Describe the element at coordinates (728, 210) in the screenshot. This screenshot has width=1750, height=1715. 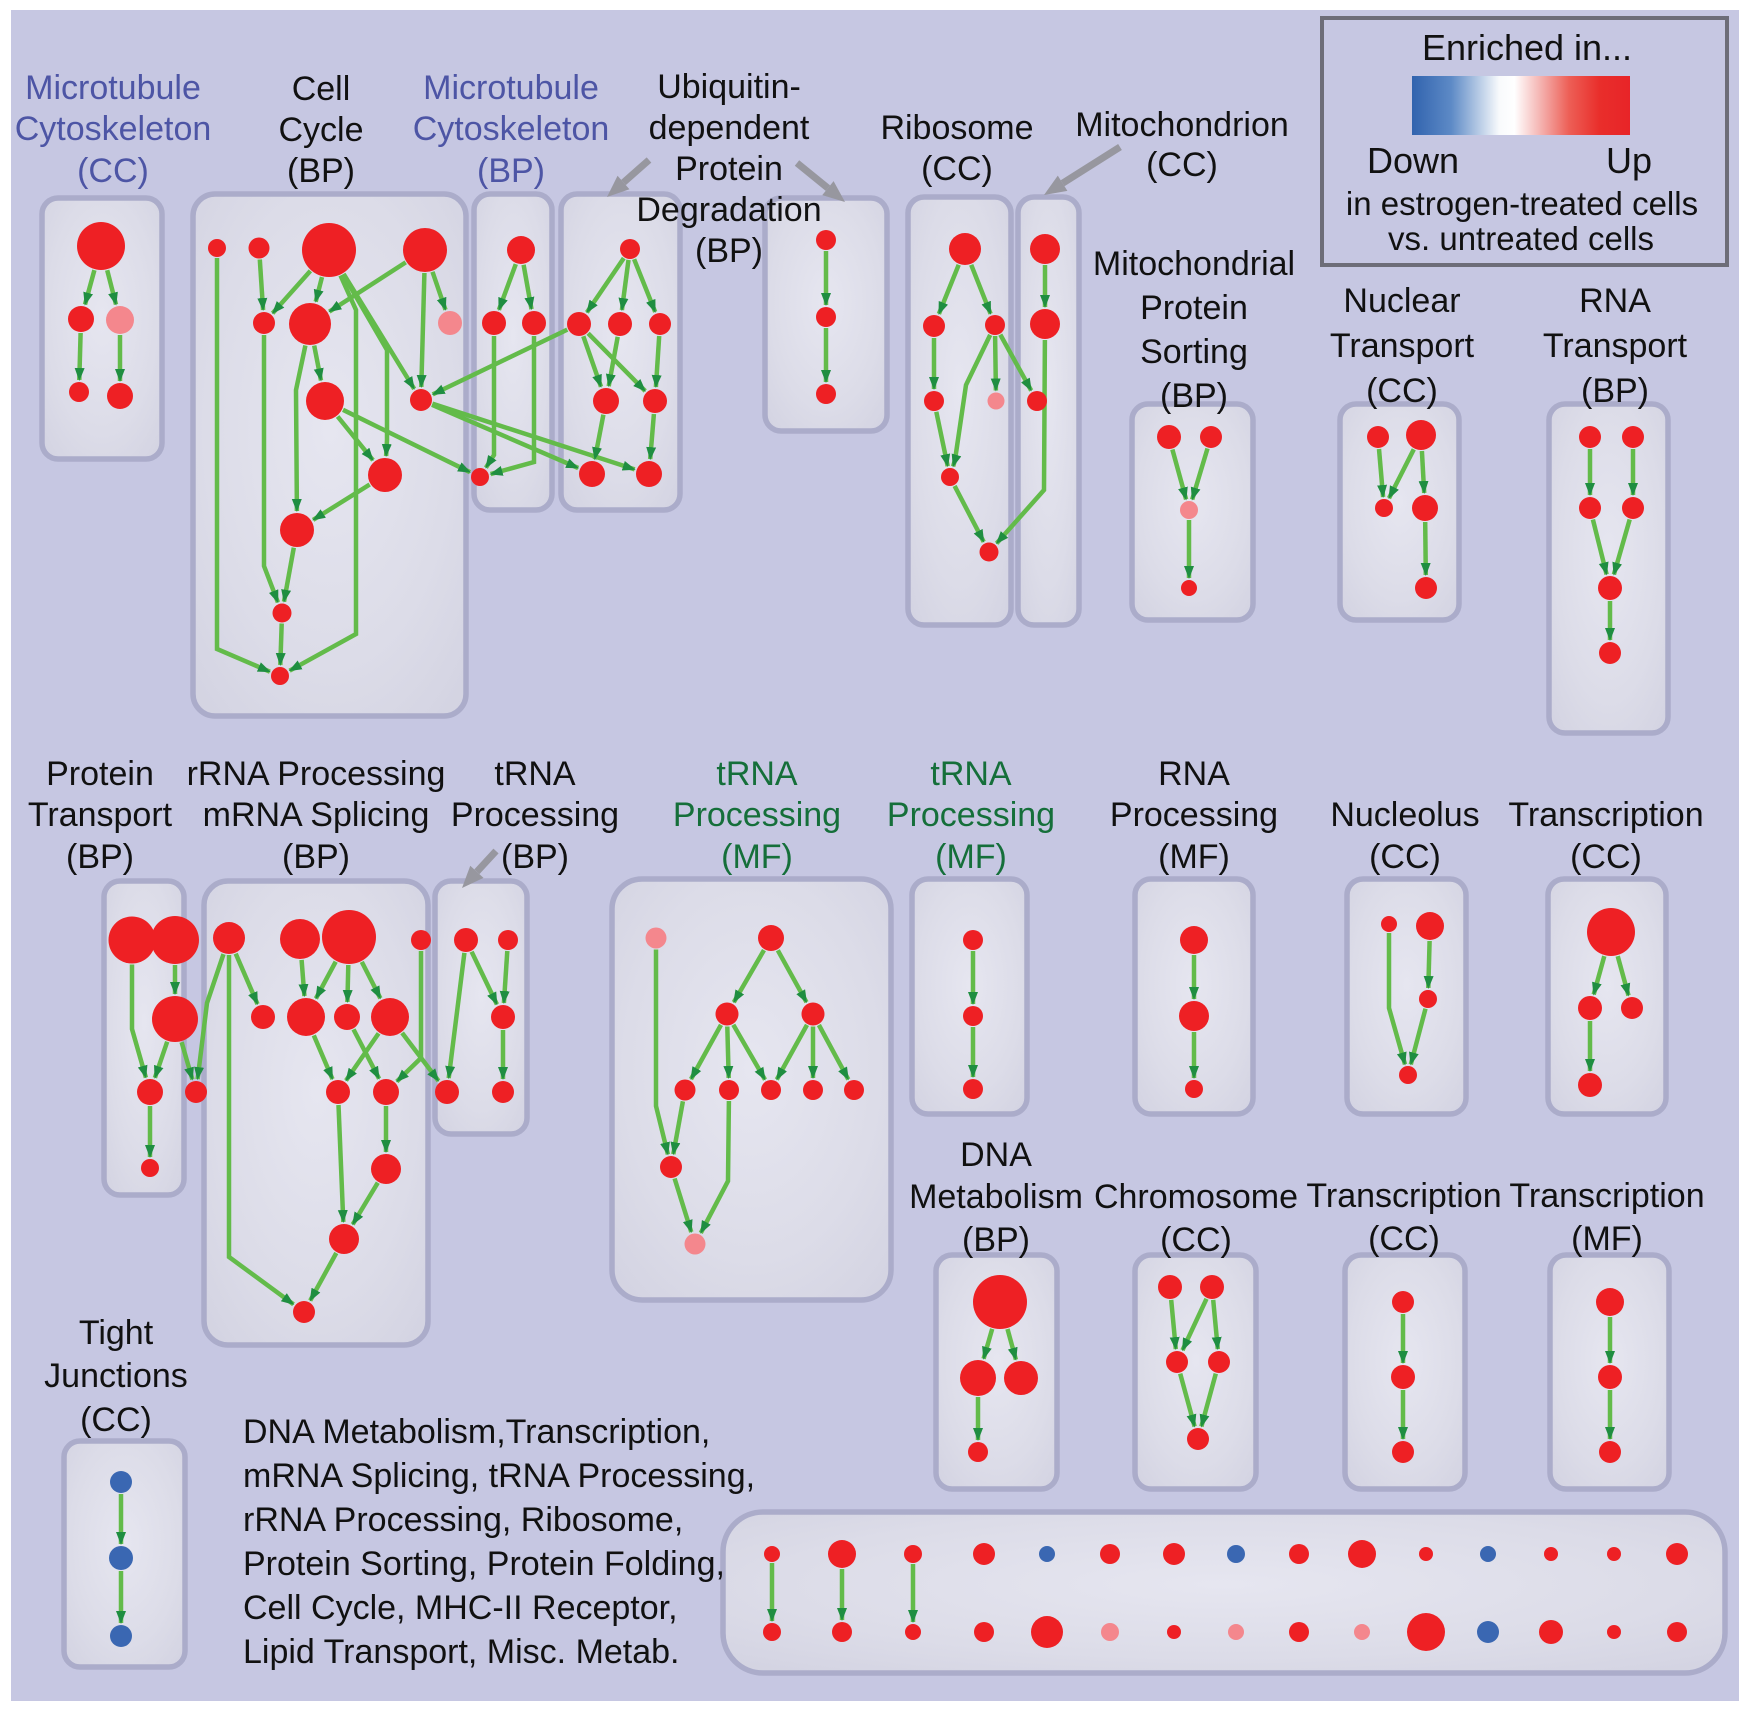
I see `svg-text: Degradation` at that location.